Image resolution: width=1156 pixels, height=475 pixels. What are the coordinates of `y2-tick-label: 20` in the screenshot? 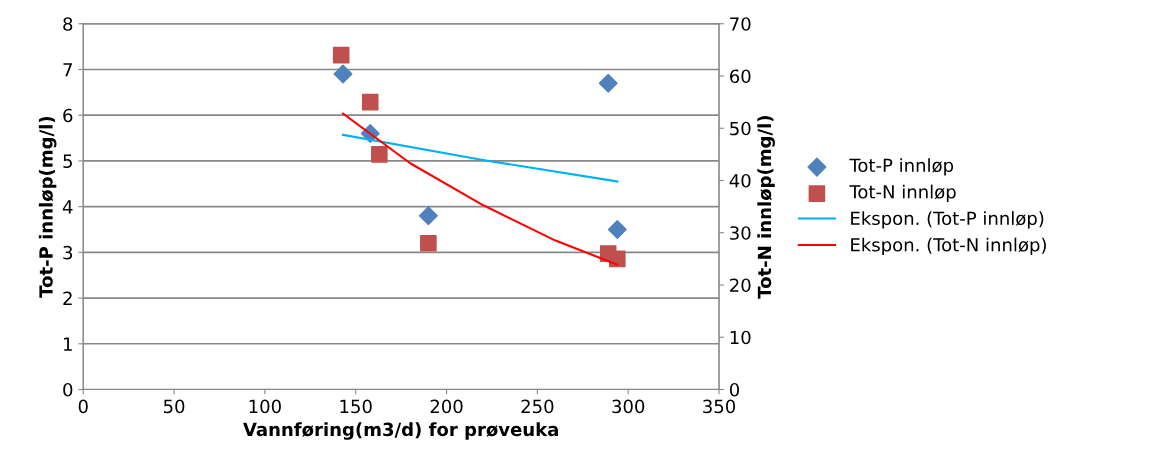 It's located at (740, 285).